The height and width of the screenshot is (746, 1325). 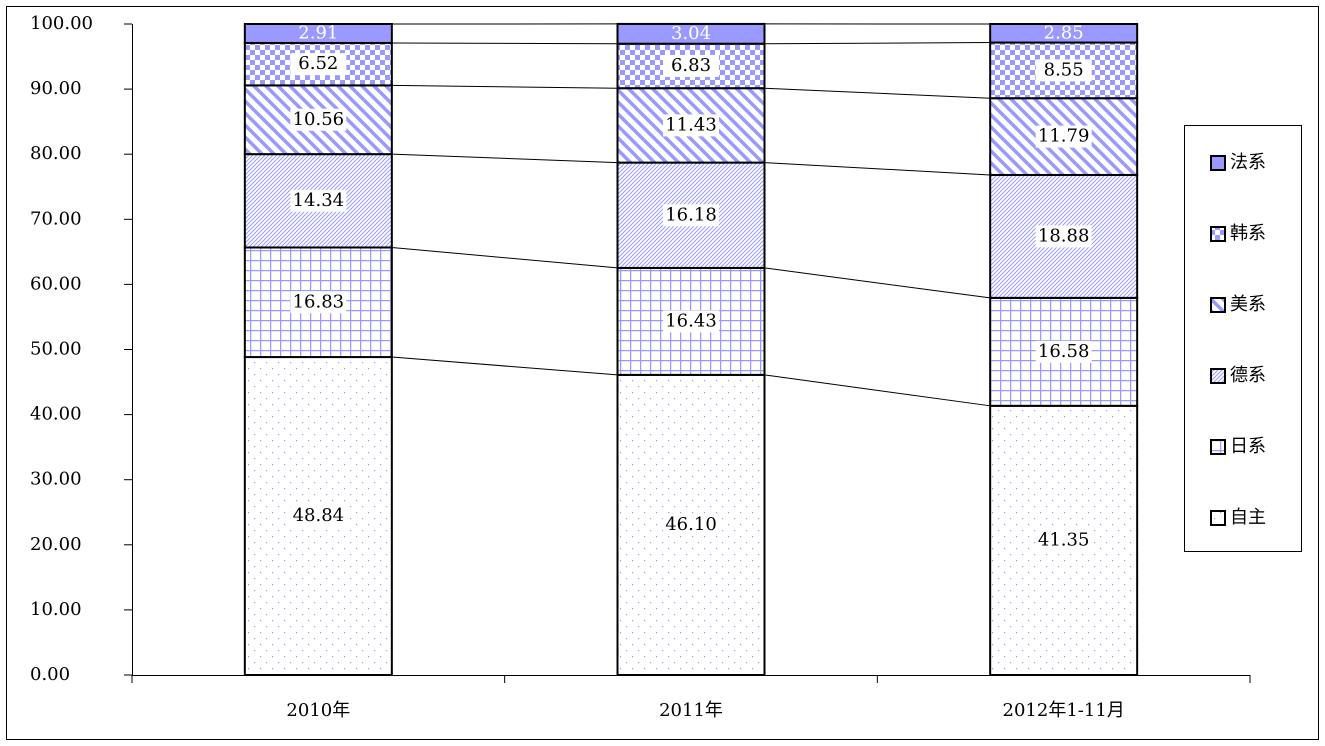 I want to click on data-label: 2.85, so click(x=1064, y=32).